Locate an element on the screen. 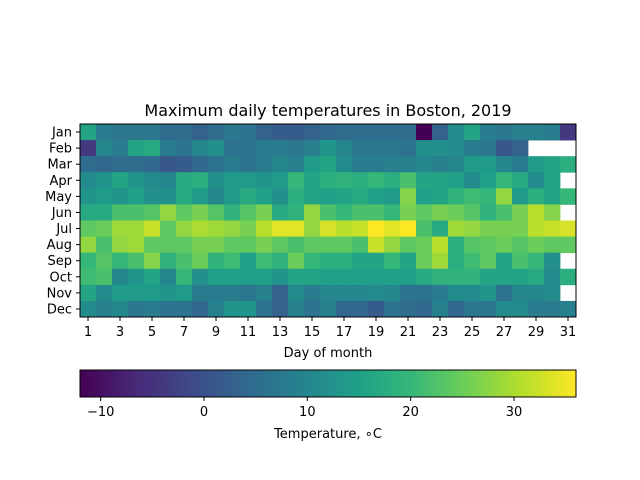 The width and height of the screenshot is (640, 480). y-tick-label: Mar is located at coordinates (59, 165).